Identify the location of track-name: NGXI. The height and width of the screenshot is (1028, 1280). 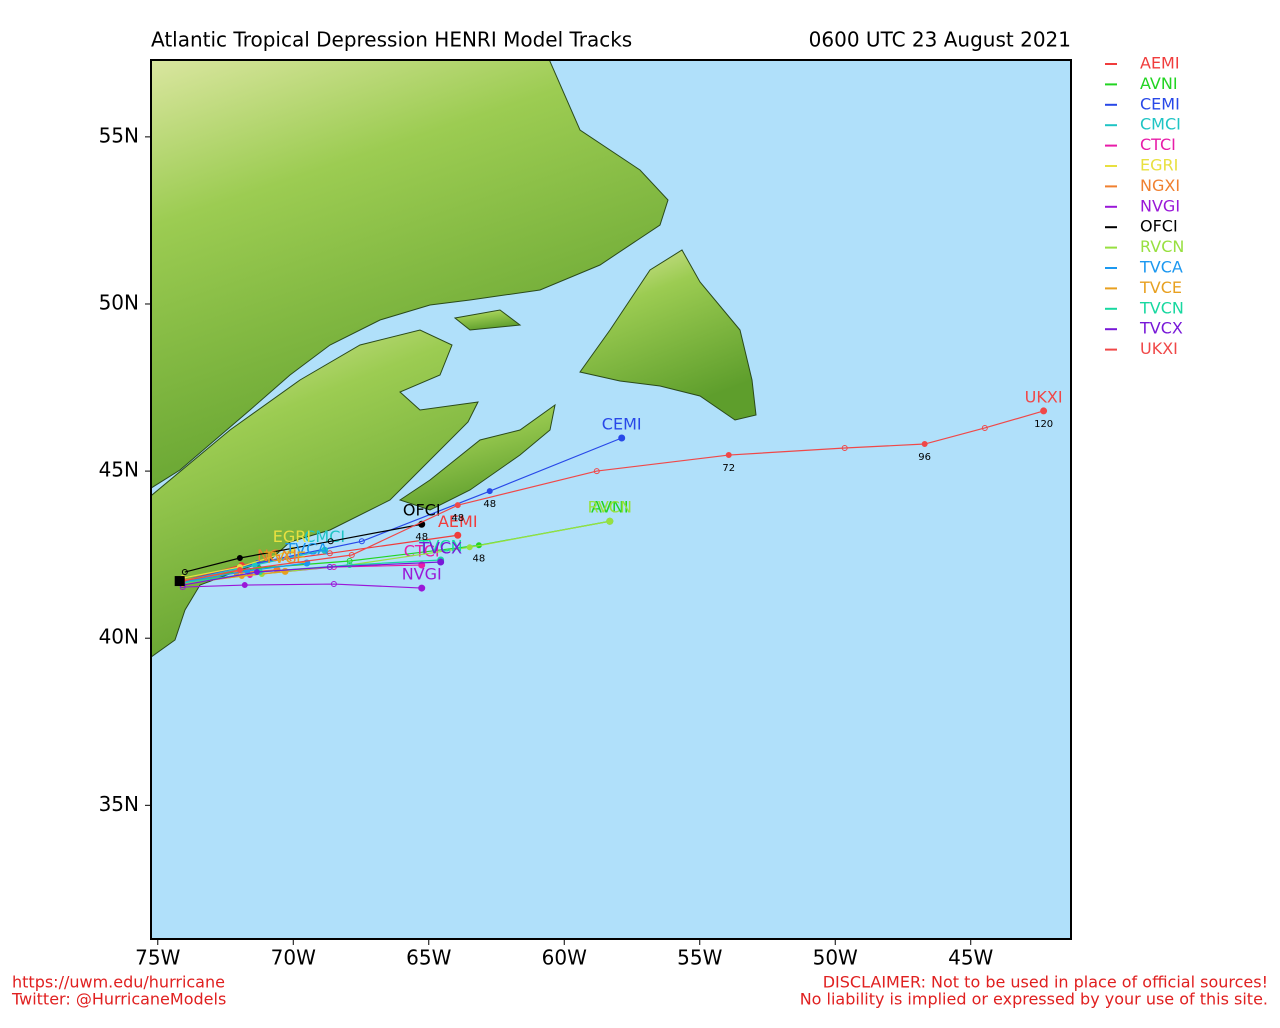
(277, 555).